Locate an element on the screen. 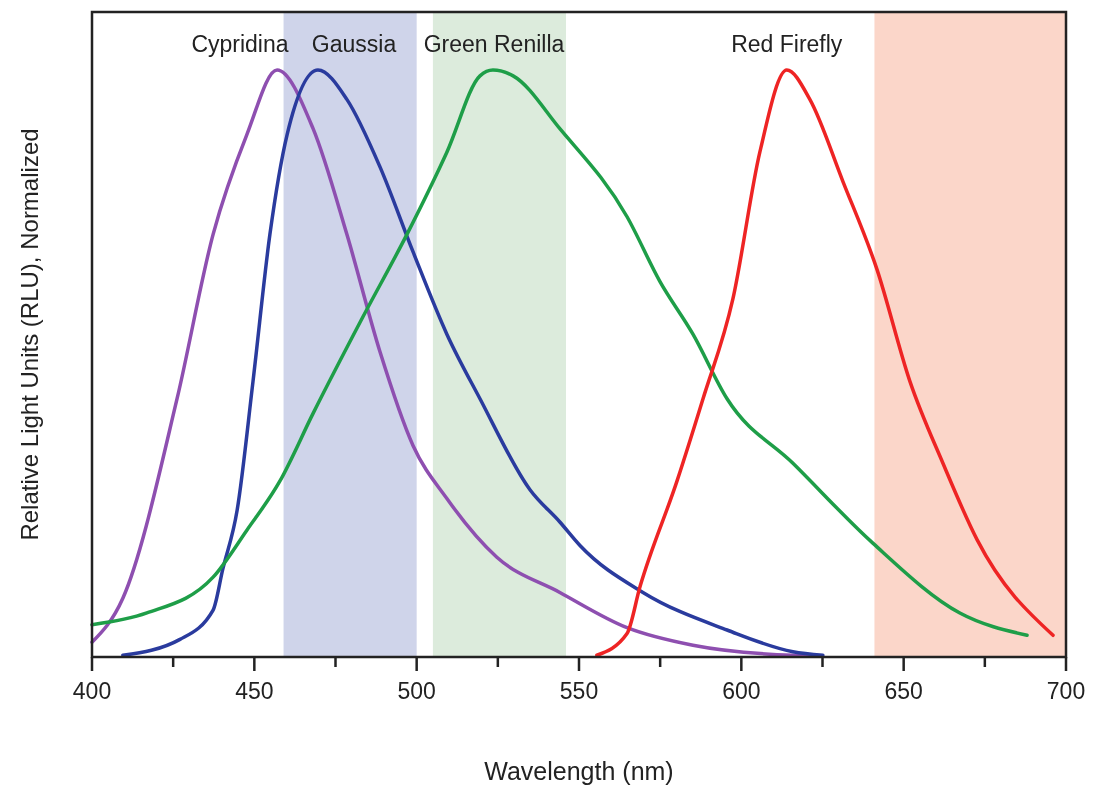 The image size is (1094, 796). x-tick-label: 700 is located at coordinates (1066, 691).